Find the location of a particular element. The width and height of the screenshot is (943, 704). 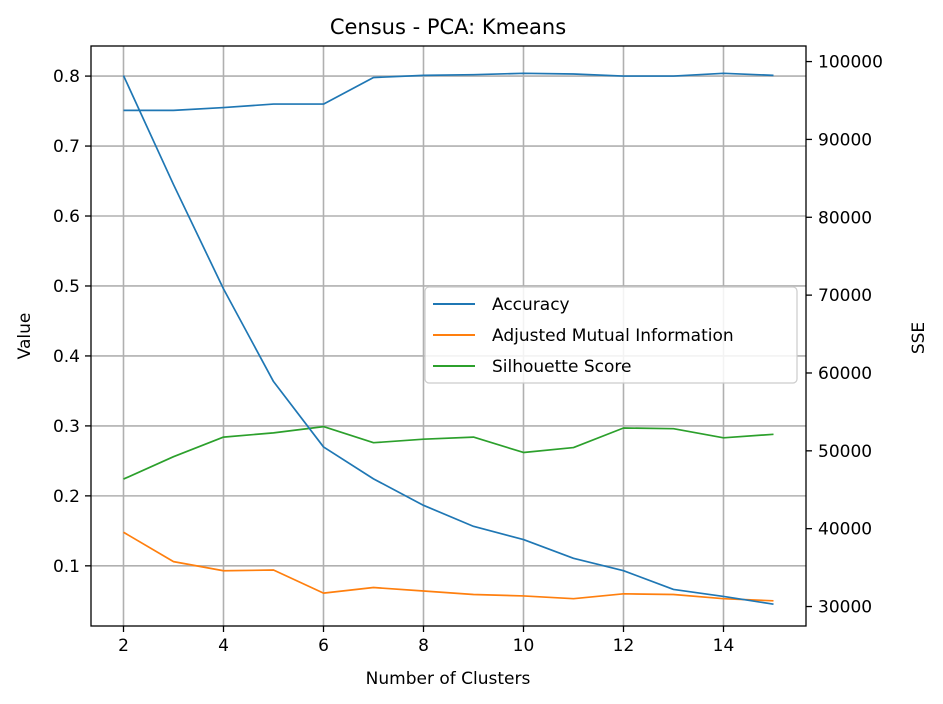

x-tick-label: 10 is located at coordinates (524, 646).